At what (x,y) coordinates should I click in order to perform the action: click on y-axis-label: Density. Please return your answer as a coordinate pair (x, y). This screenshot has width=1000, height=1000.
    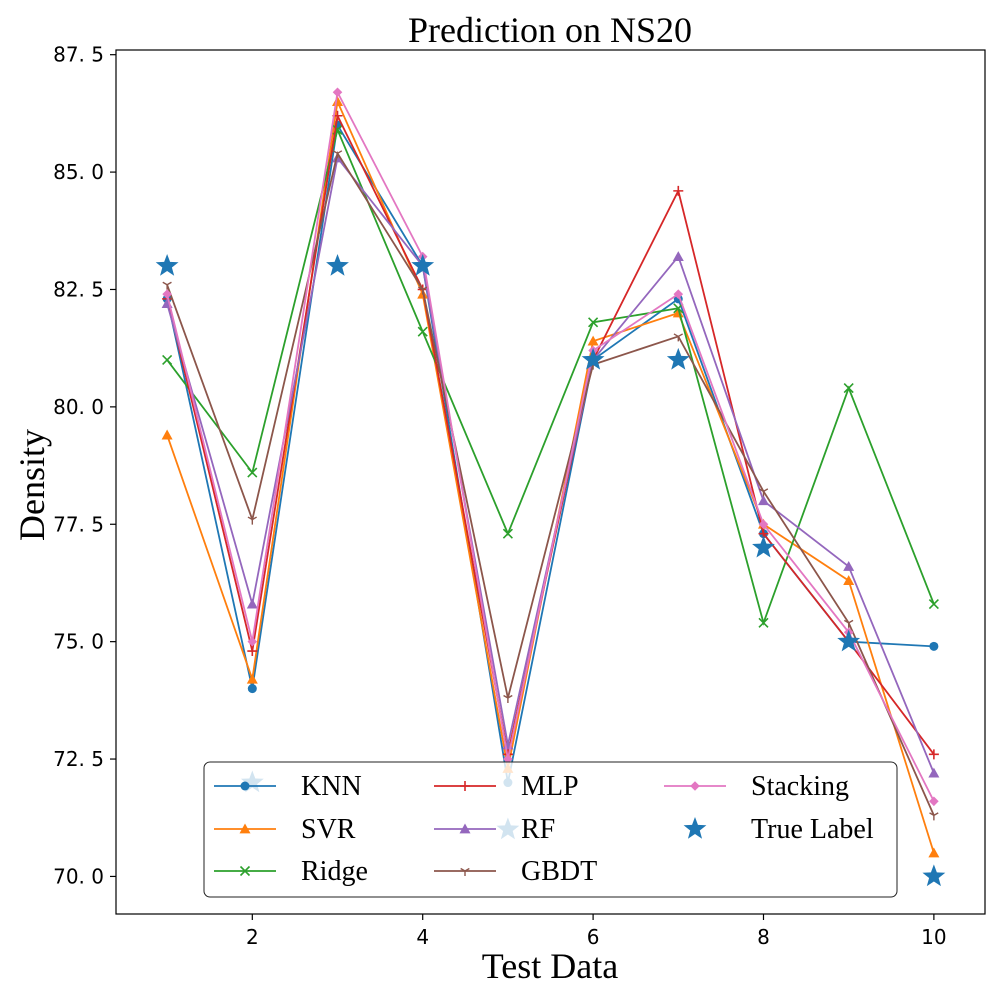
    Looking at the image, I should click on (32, 485).